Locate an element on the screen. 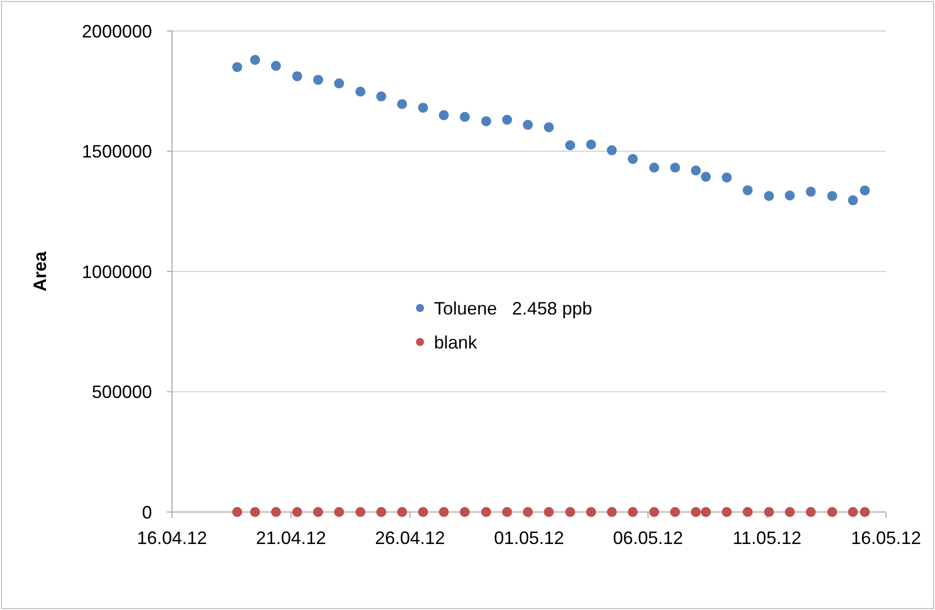 This screenshot has width=935, height=610. legend-label: Toluene 2.458 ppb is located at coordinates (513, 308).